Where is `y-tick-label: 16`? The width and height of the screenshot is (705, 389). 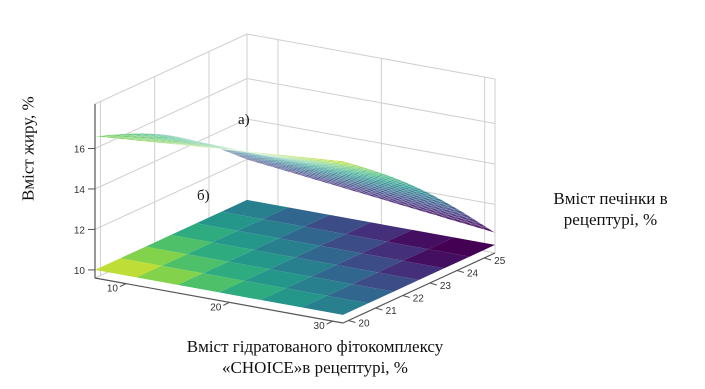
y-tick-label: 16 is located at coordinates (80, 150).